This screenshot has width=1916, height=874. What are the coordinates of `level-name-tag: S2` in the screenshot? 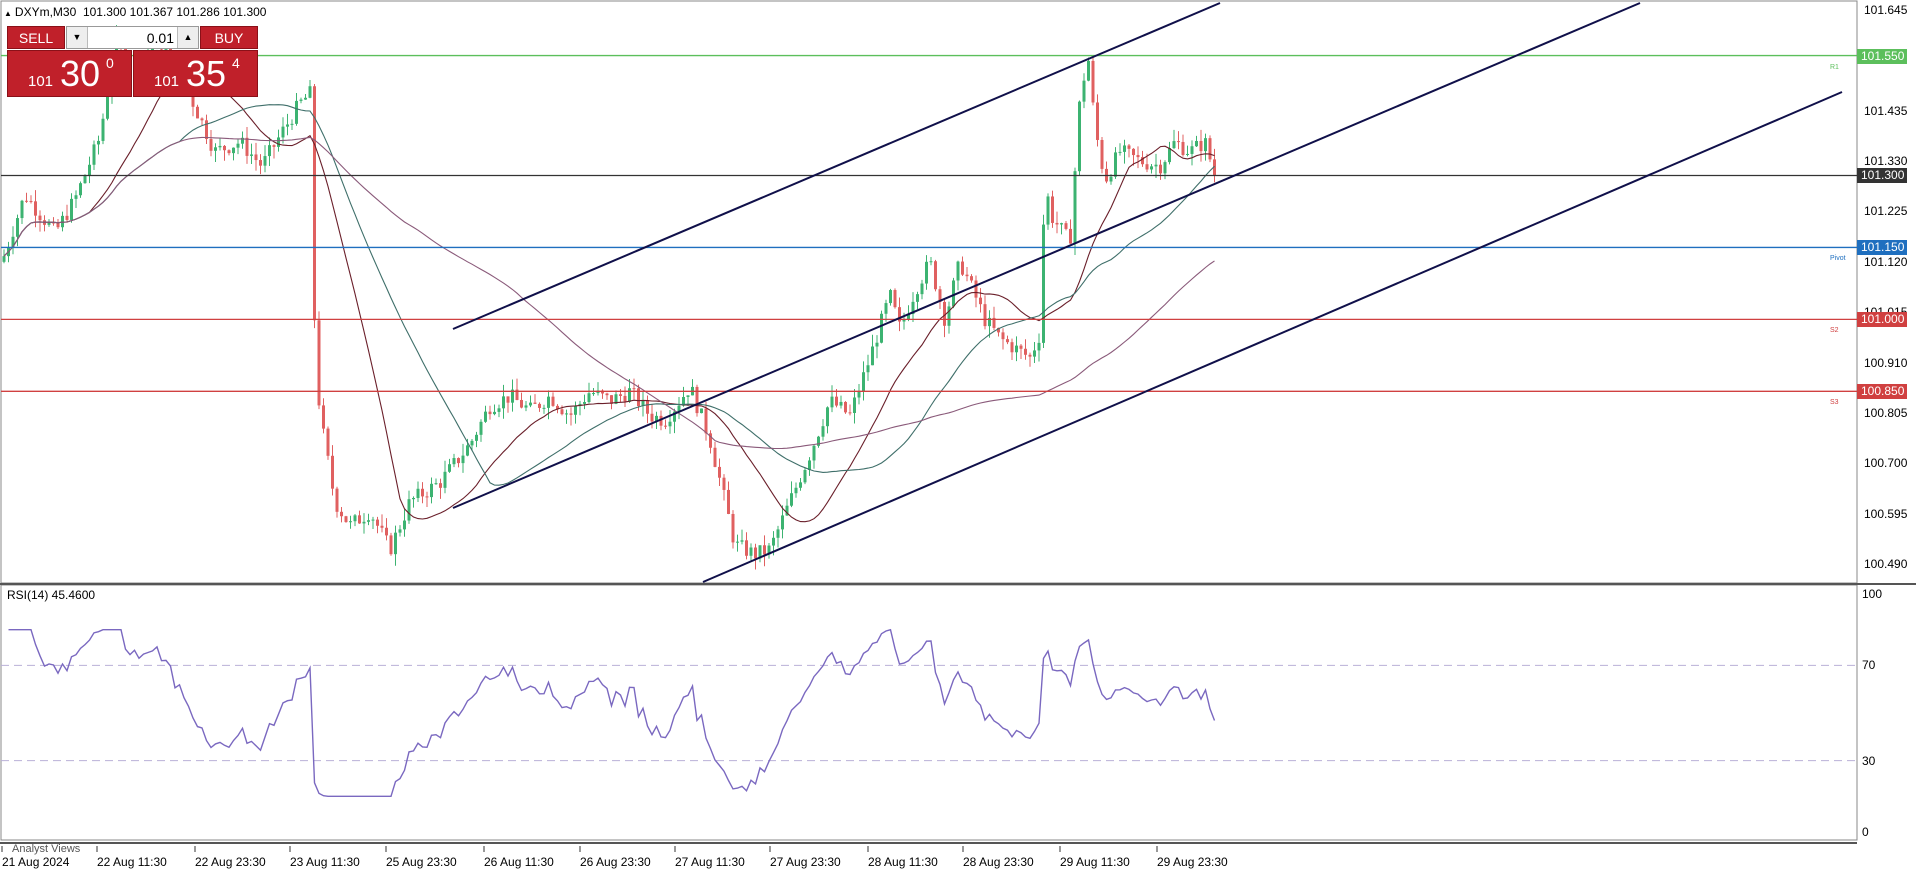 It's located at (1834, 331).